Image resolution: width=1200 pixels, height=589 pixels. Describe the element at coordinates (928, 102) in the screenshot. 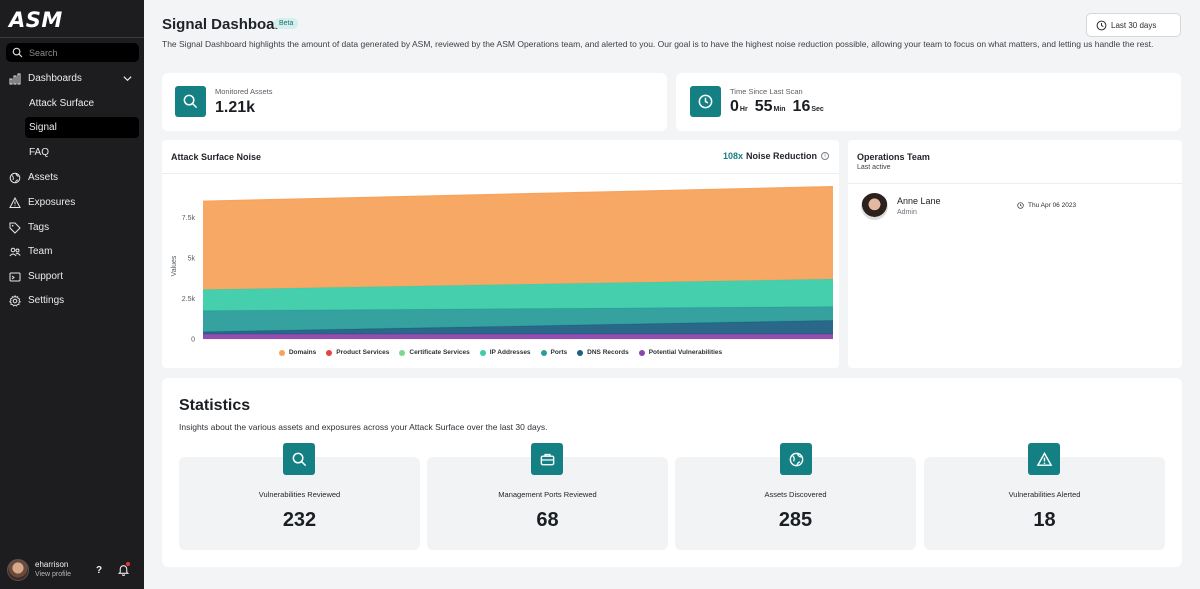

I see `last-scan-card: Time Since Last Scan 0Hr 55Min 16Sec` at that location.